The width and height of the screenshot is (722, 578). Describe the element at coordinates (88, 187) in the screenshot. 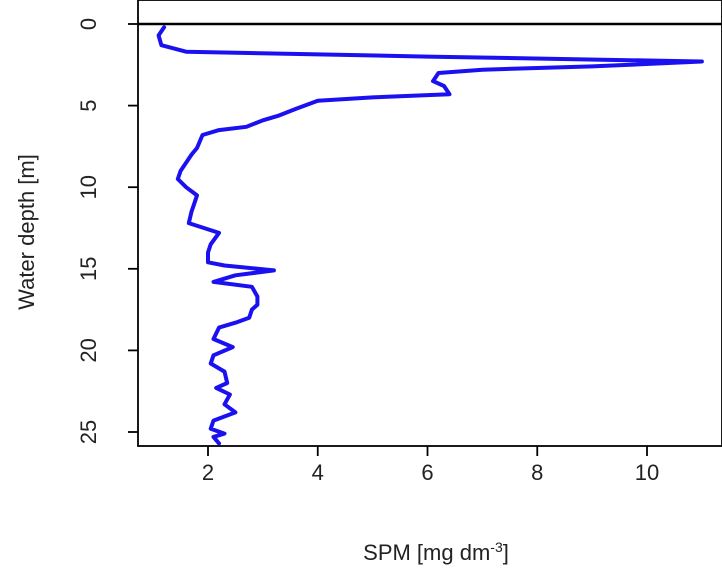

I see `y-tick-label: 10` at that location.